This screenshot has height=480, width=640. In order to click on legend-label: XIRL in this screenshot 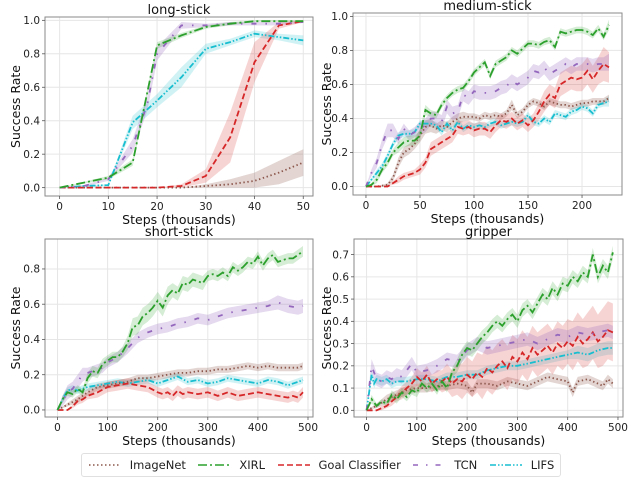, I will do `click(252, 465)`.